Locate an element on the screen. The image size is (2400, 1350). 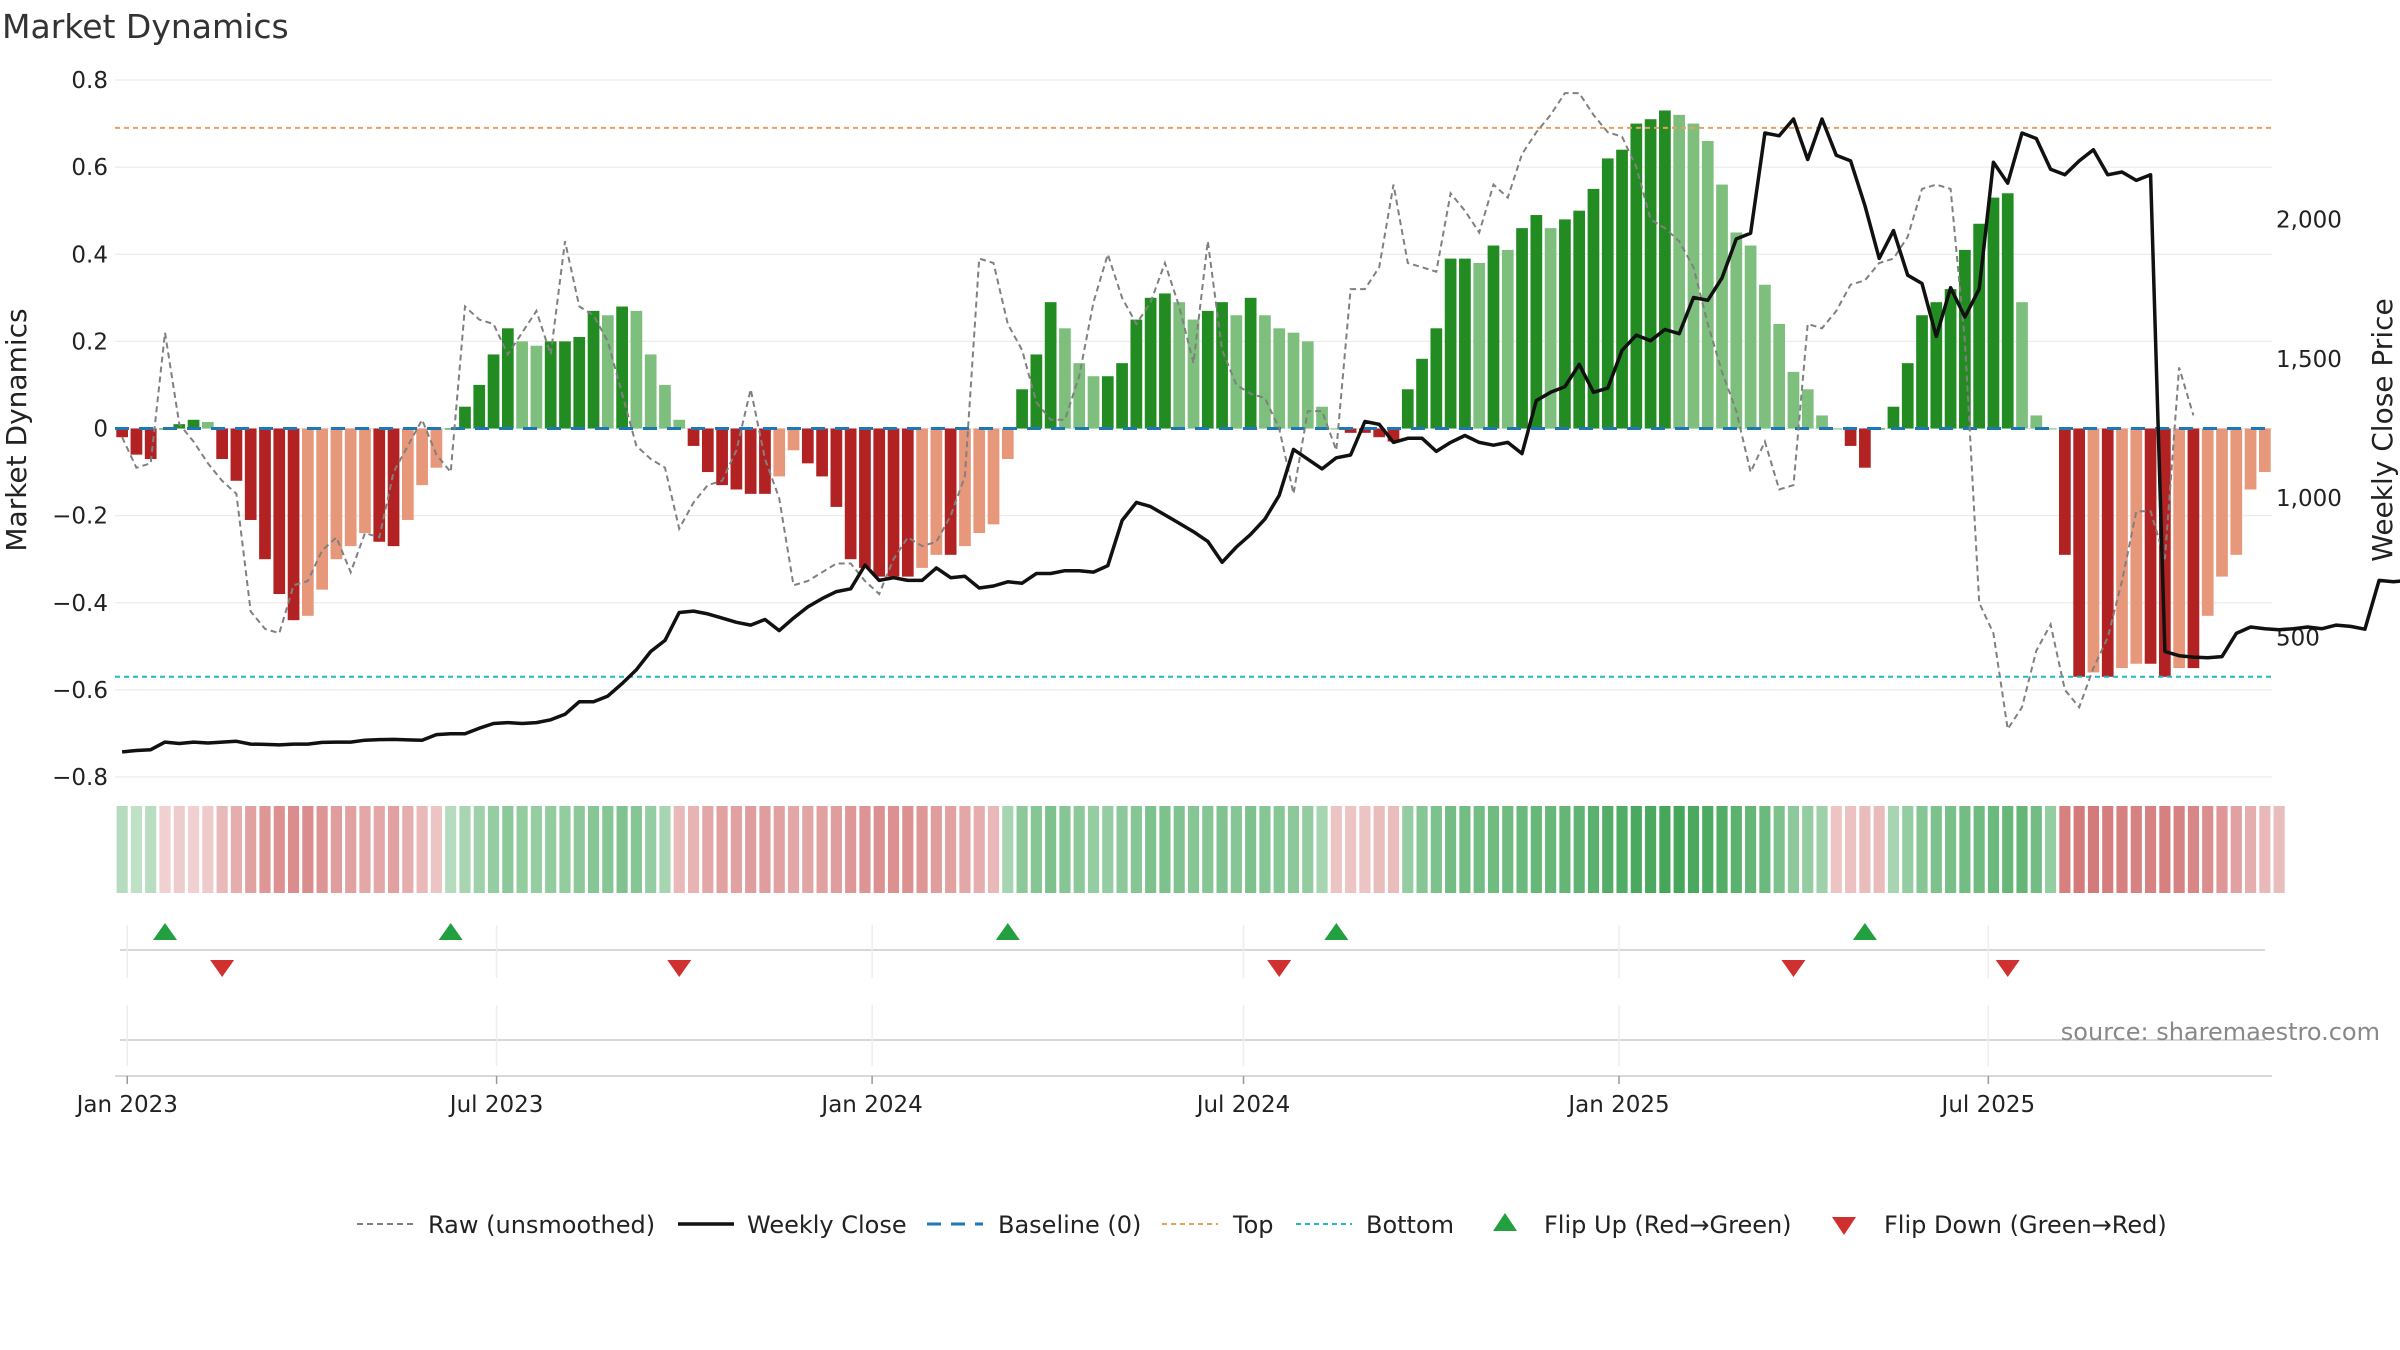
date-tick-label: Jul 2024 is located at coordinates (1243, 1105).